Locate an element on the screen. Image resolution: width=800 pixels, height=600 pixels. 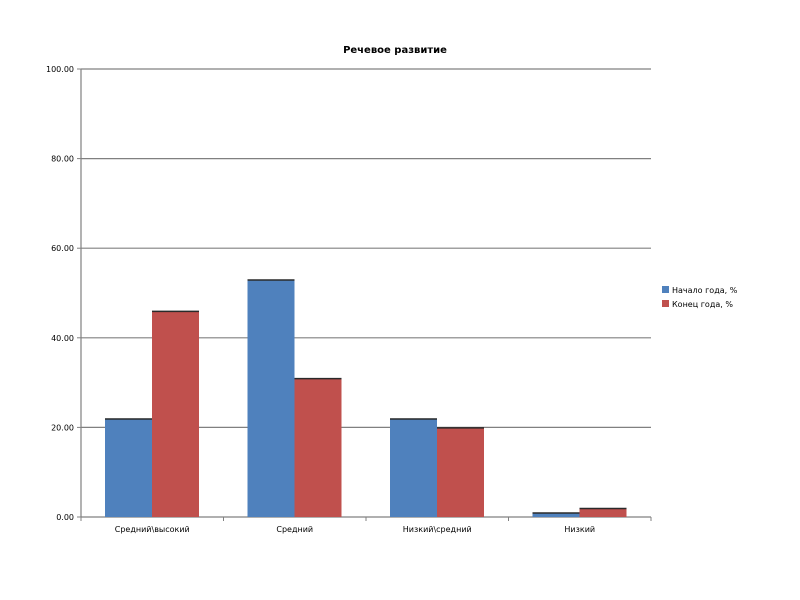
category-label: Низкий\средний is located at coordinates (437, 529).